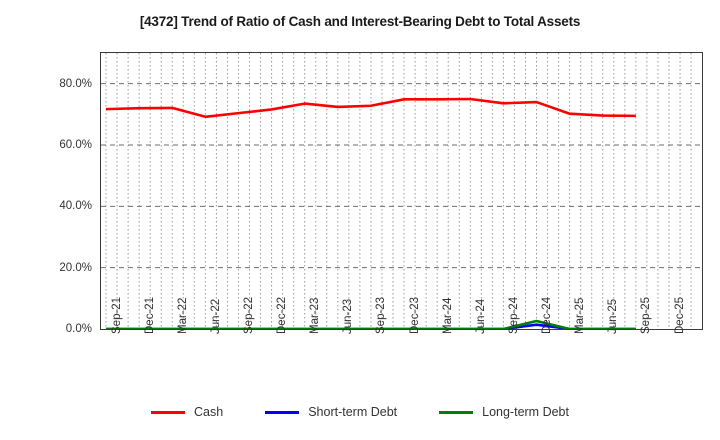  Describe the element at coordinates (353, 412) in the screenshot. I see `legend-label: Short-term Debt` at that location.